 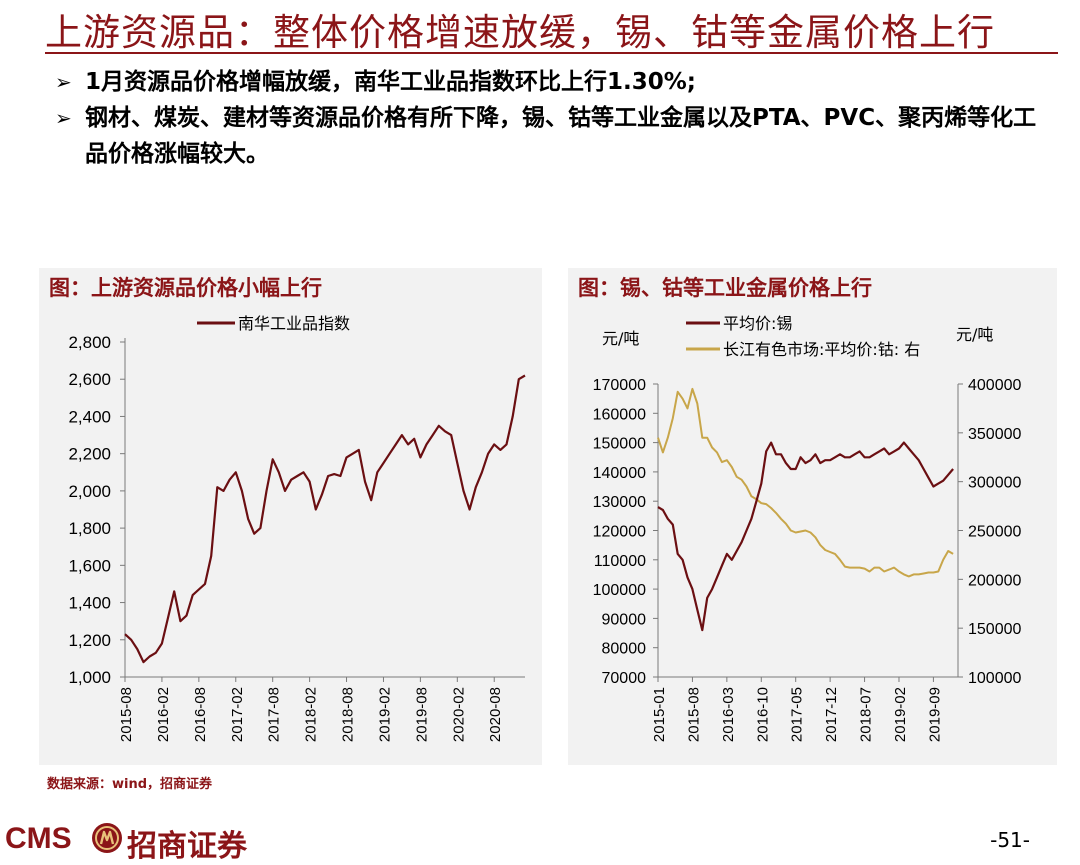 What do you see at coordinates (237, 714) in the screenshot?
I see `x-tick-label: 2017-02` at bounding box center [237, 714].